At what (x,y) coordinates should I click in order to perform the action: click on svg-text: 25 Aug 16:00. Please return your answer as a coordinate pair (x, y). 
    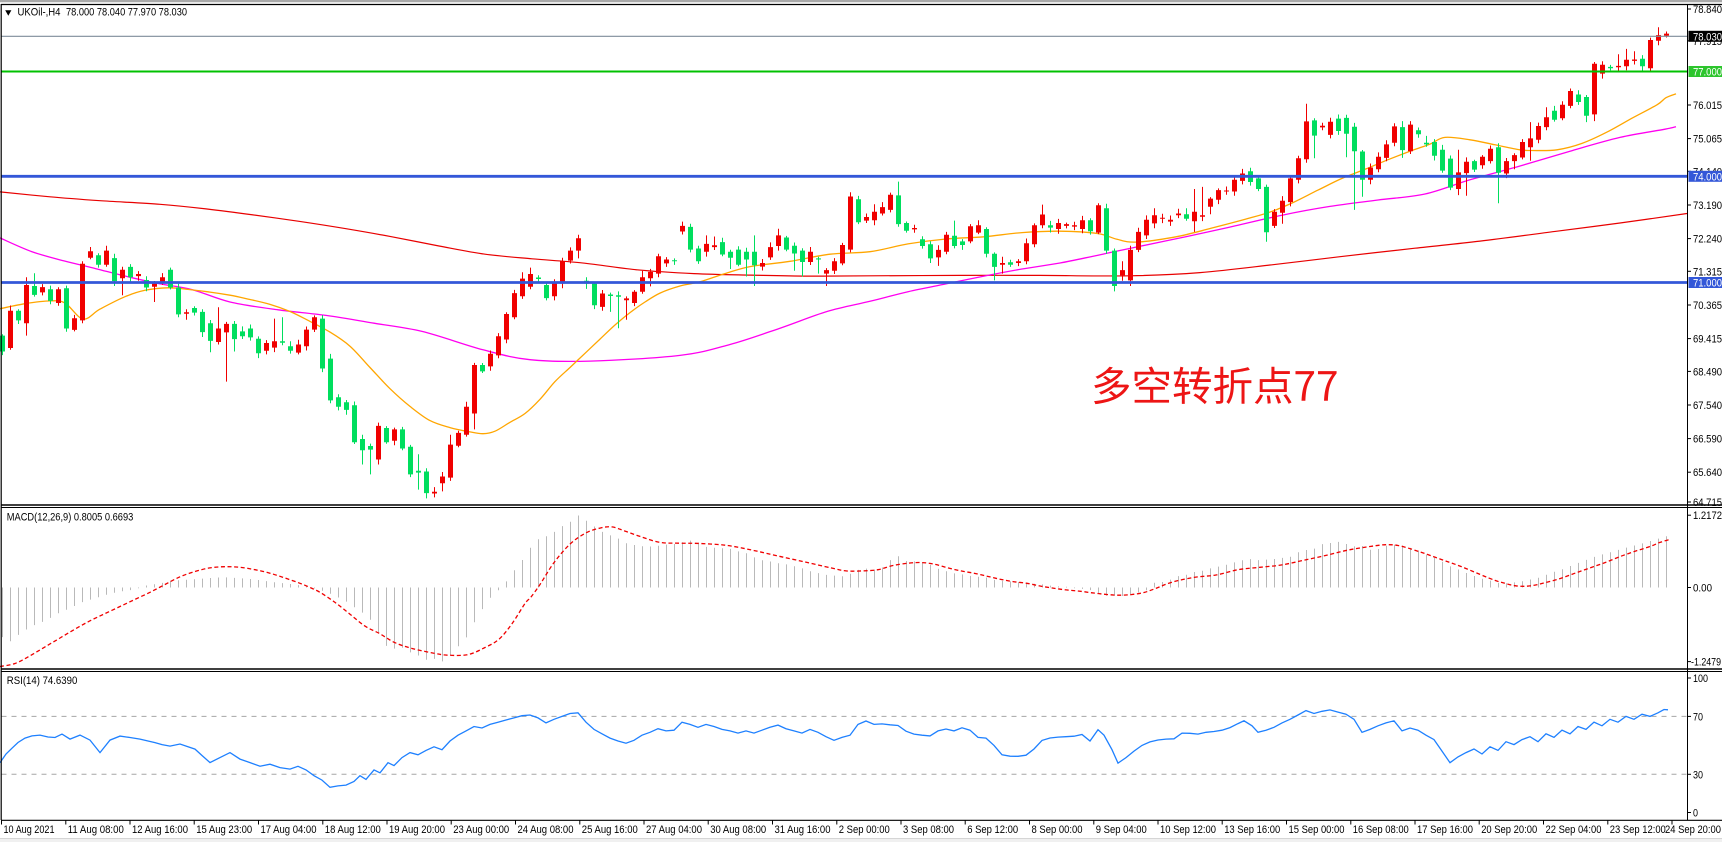
    Looking at the image, I should click on (610, 830).